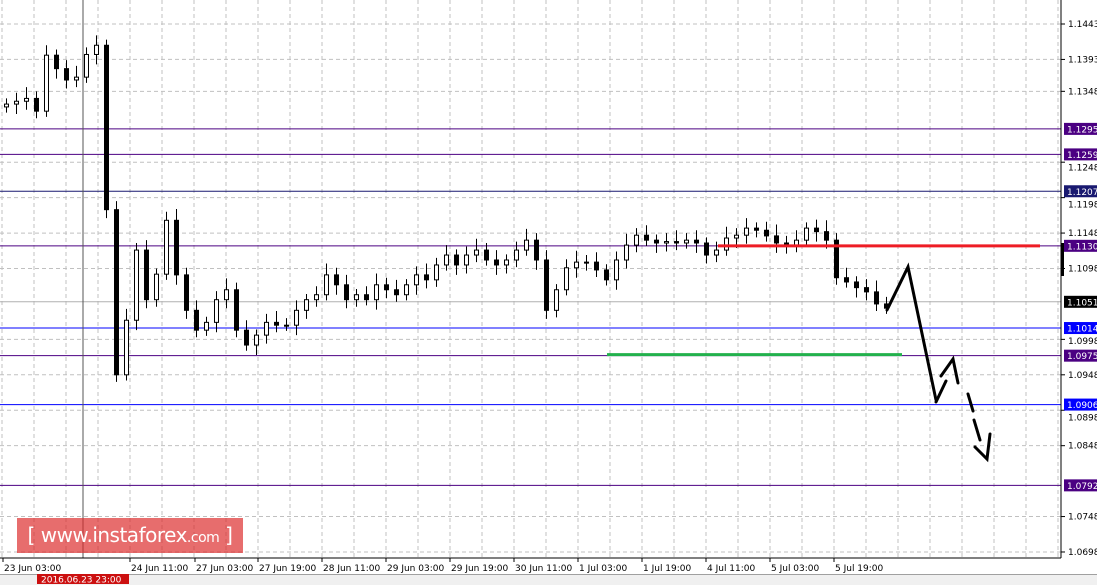 This screenshot has width=1097, height=585. I want to click on level-label: 1.1259, so click(1082, 156).